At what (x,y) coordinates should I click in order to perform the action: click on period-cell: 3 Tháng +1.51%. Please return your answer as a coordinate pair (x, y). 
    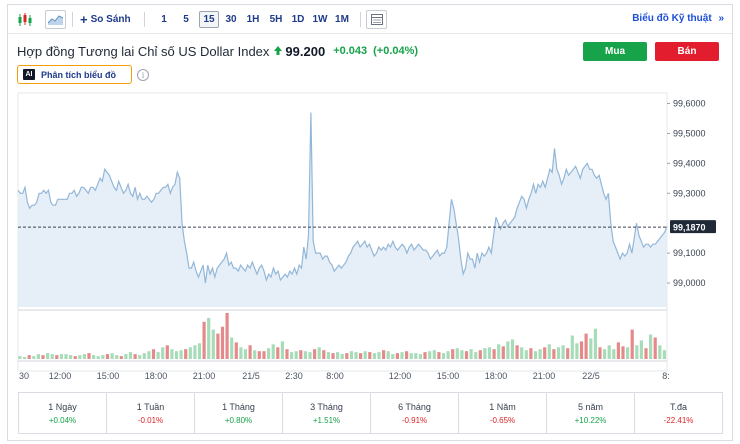
    Looking at the image, I should click on (327, 413).